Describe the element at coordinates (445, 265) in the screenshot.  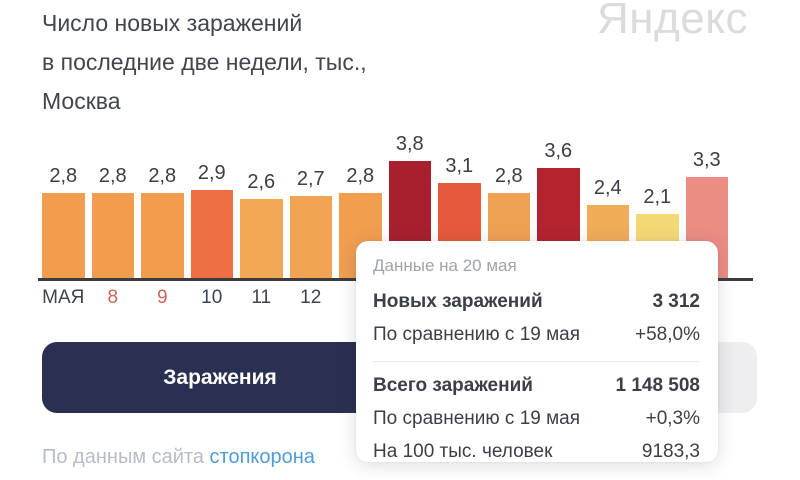
I see `tooltip-date-header: Данные на 20 мая` at that location.